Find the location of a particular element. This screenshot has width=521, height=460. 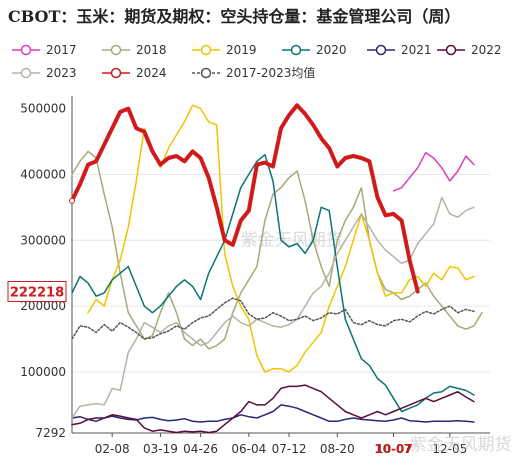

y-tick-label: 7292 is located at coordinates (50, 433).